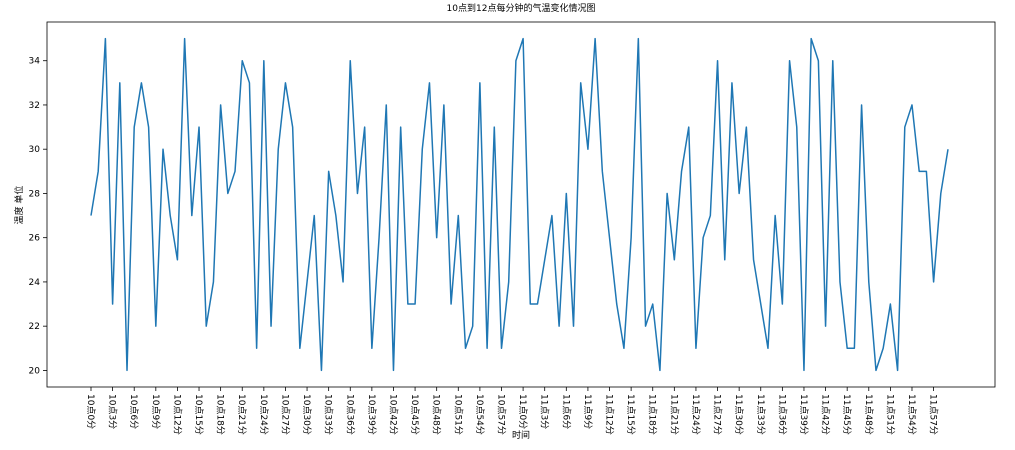 The image size is (1015, 450). Describe the element at coordinates (35, 371) in the screenshot. I see `y-tick-label: 20` at that location.